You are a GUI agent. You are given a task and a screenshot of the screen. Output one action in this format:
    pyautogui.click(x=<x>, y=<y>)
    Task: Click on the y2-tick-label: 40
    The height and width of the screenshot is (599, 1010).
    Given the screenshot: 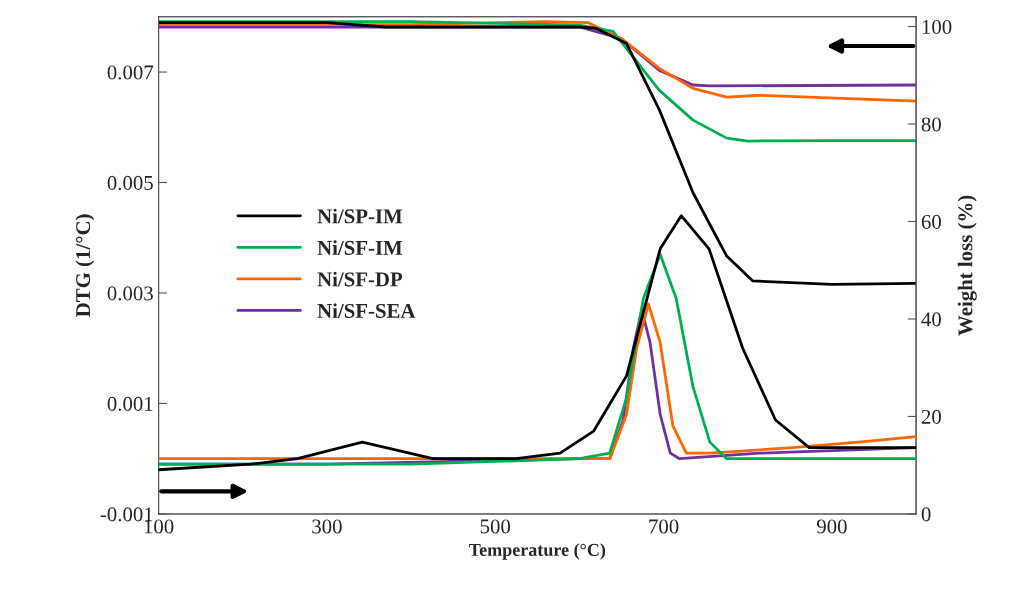 What is the action you would take?
    pyautogui.click(x=931, y=319)
    